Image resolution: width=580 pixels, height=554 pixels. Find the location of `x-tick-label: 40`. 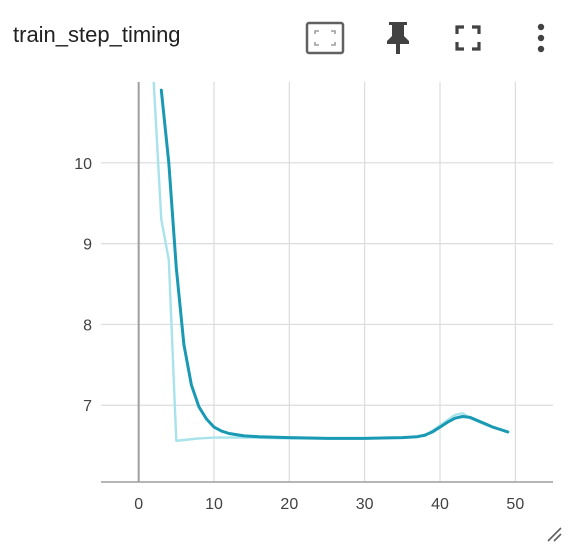

x-tick-label: 40 is located at coordinates (440, 504).